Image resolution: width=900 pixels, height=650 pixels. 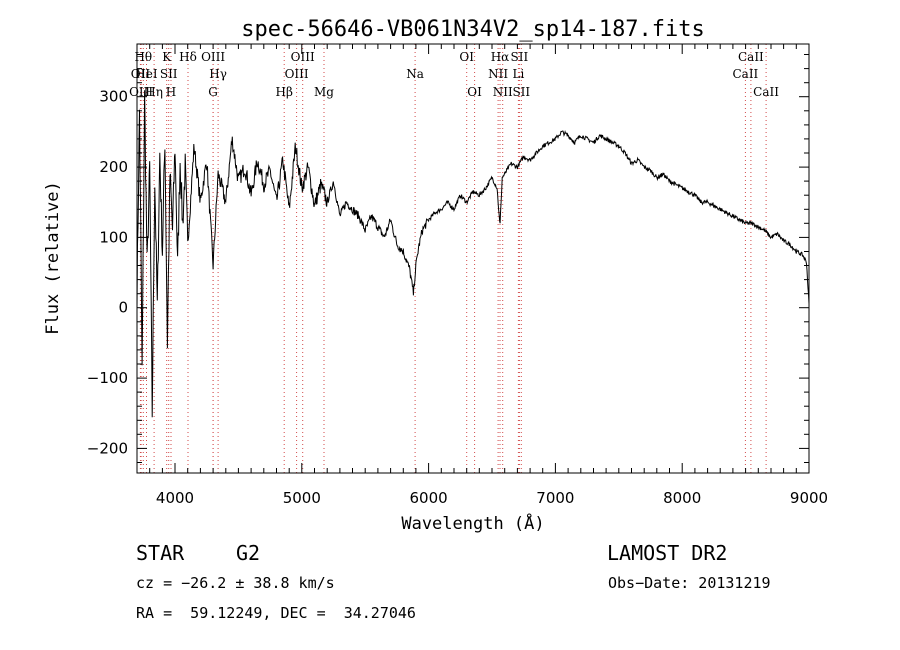 What do you see at coordinates (169, 74) in the screenshot?
I see `line-label-6: SII` at bounding box center [169, 74].